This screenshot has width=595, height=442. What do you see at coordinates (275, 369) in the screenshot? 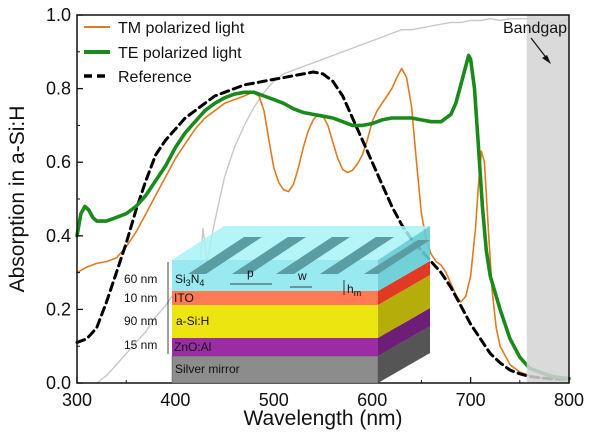
I see `layer-silver-front` at bounding box center [275, 369].